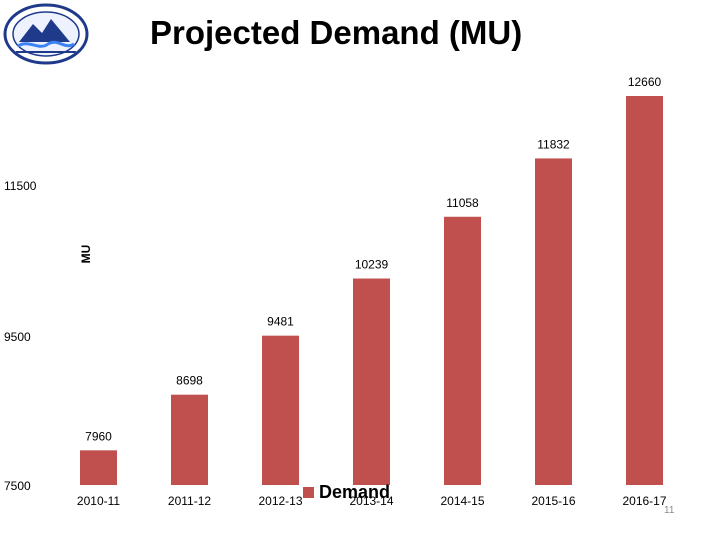 This screenshot has height=540, width=720. I want to click on value-label-2011-12: 8698, so click(189, 381).